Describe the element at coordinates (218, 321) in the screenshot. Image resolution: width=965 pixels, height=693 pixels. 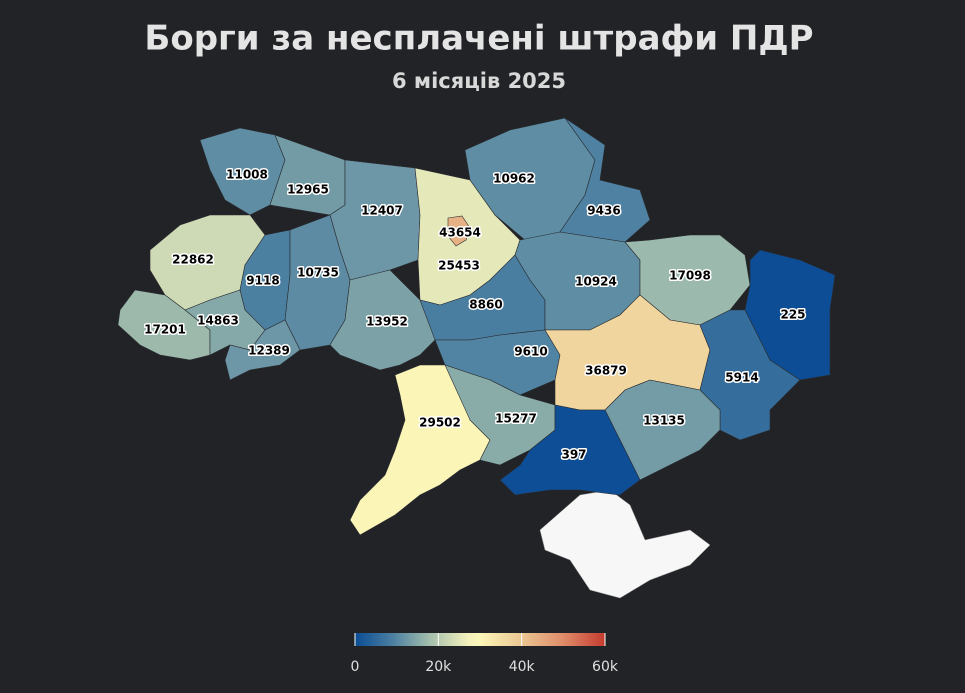
I see `region-label: 14863` at that location.